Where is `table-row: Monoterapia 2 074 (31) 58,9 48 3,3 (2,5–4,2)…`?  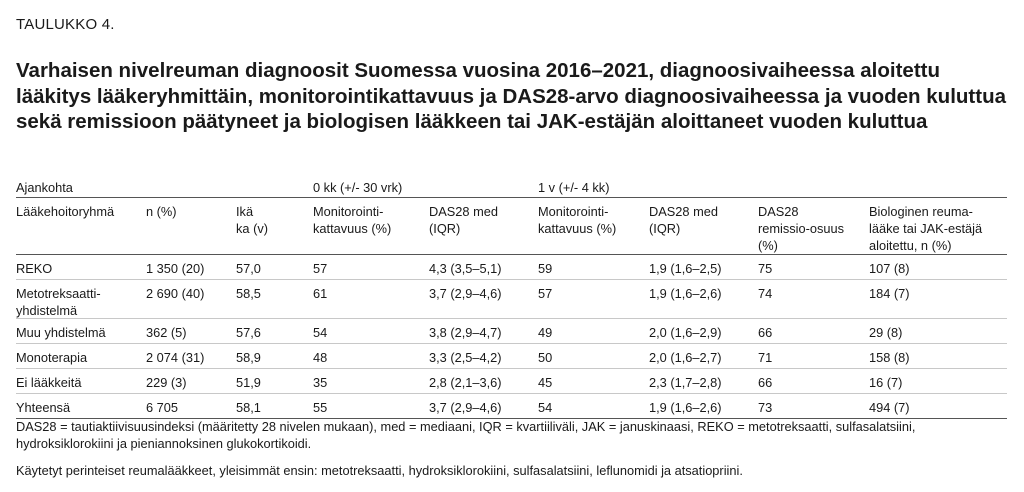 table-row: Monoterapia 2 074 (31) 58,9 48 3,3 (2,5–4,2)… is located at coordinates (511, 356).